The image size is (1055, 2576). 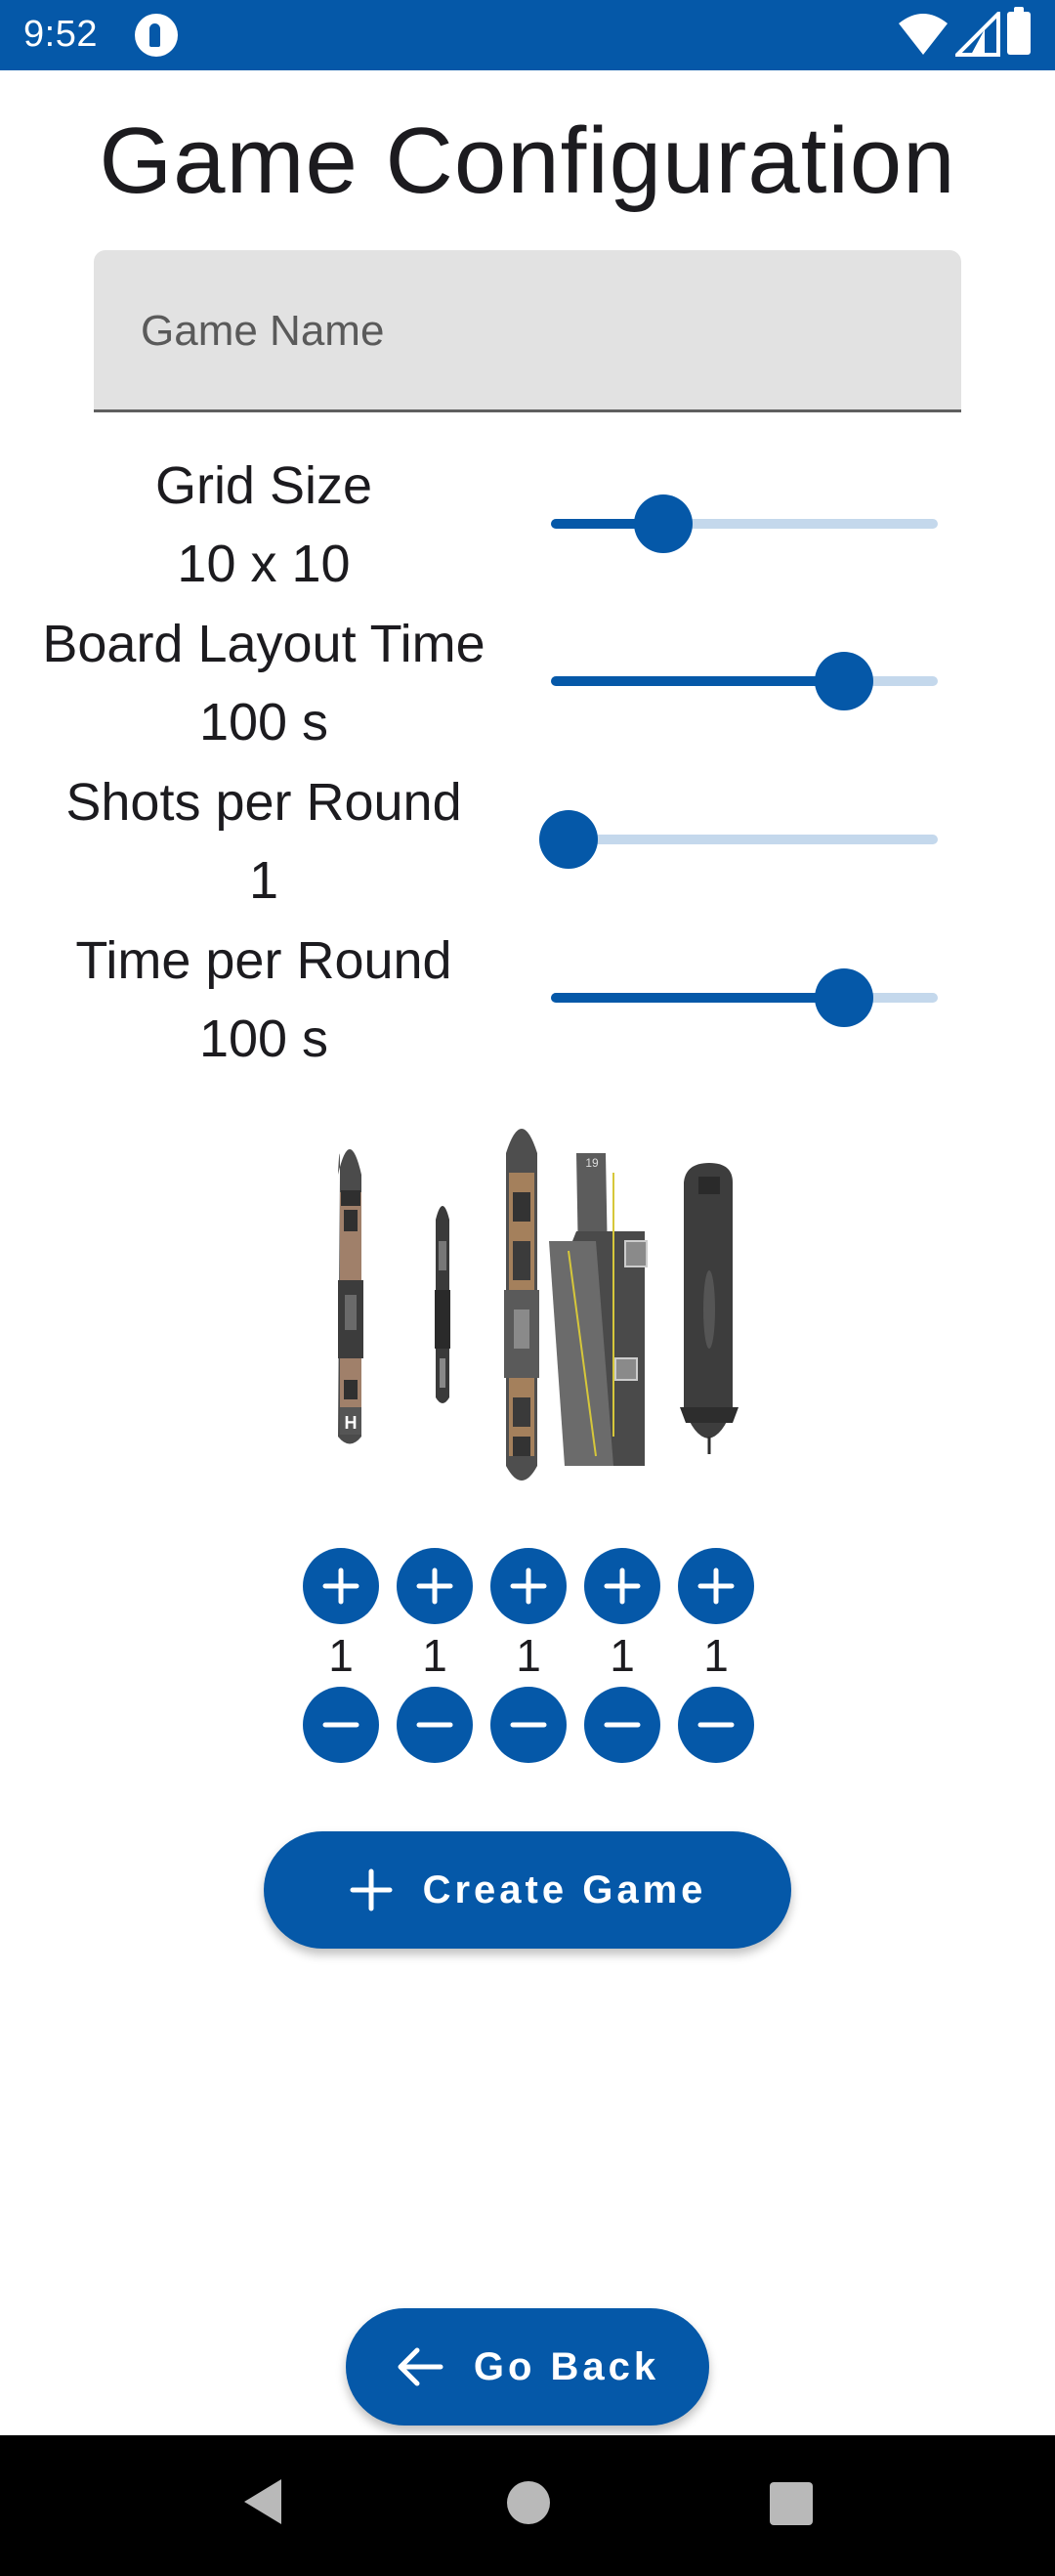 I want to click on destroyer-count: 1, so click(x=341, y=1656).